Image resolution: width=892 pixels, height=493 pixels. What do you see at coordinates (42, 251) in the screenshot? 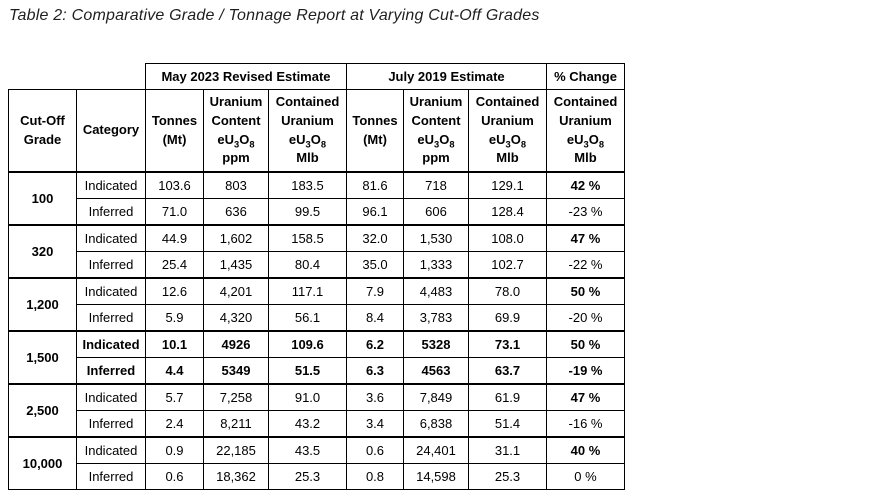
I see `cutoff-grade-cell: 320` at bounding box center [42, 251].